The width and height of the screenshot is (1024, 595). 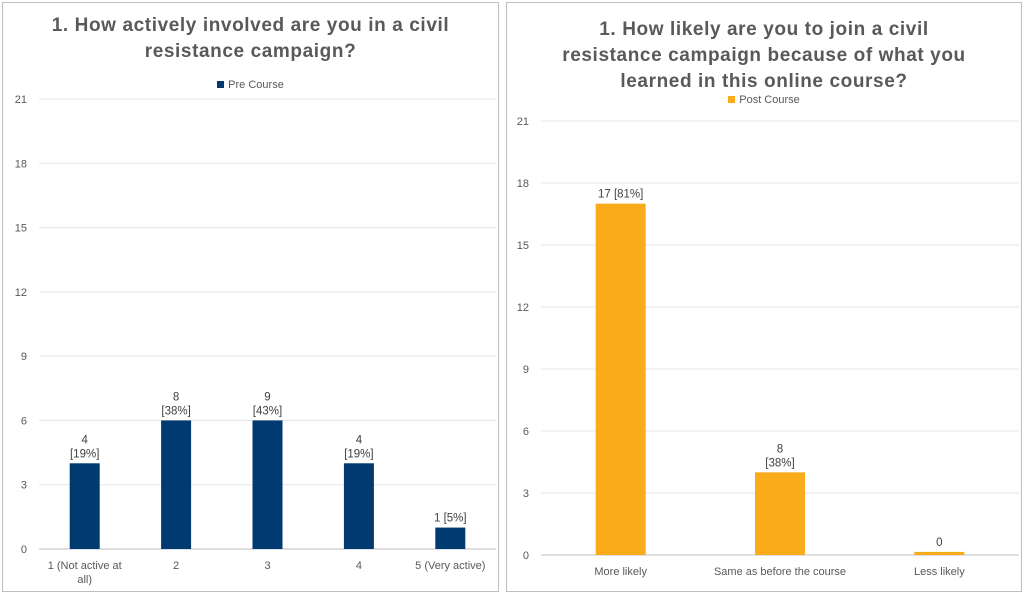 I want to click on x-tick-label: 1 (Not active at, so click(x=85, y=566).